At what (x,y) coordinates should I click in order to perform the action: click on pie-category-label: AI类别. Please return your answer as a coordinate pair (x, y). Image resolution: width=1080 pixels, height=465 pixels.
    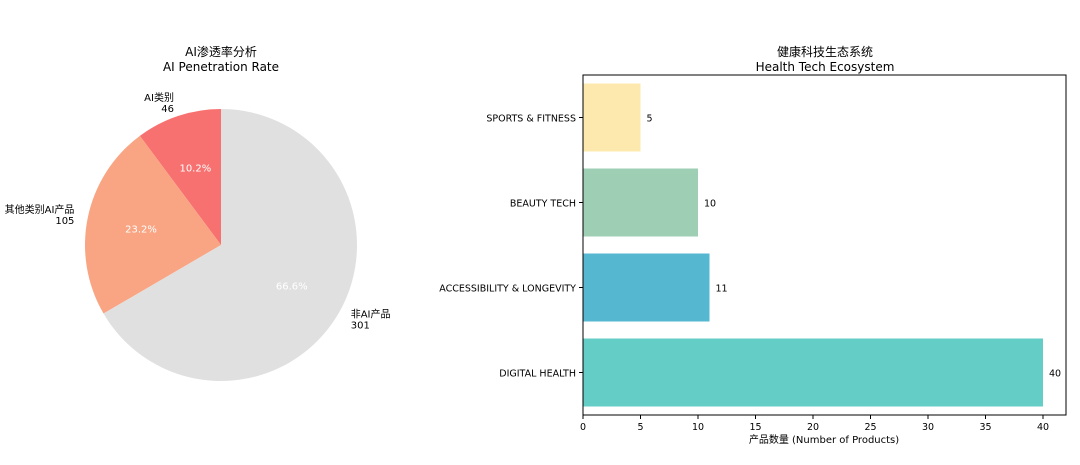
    Looking at the image, I should click on (159, 97).